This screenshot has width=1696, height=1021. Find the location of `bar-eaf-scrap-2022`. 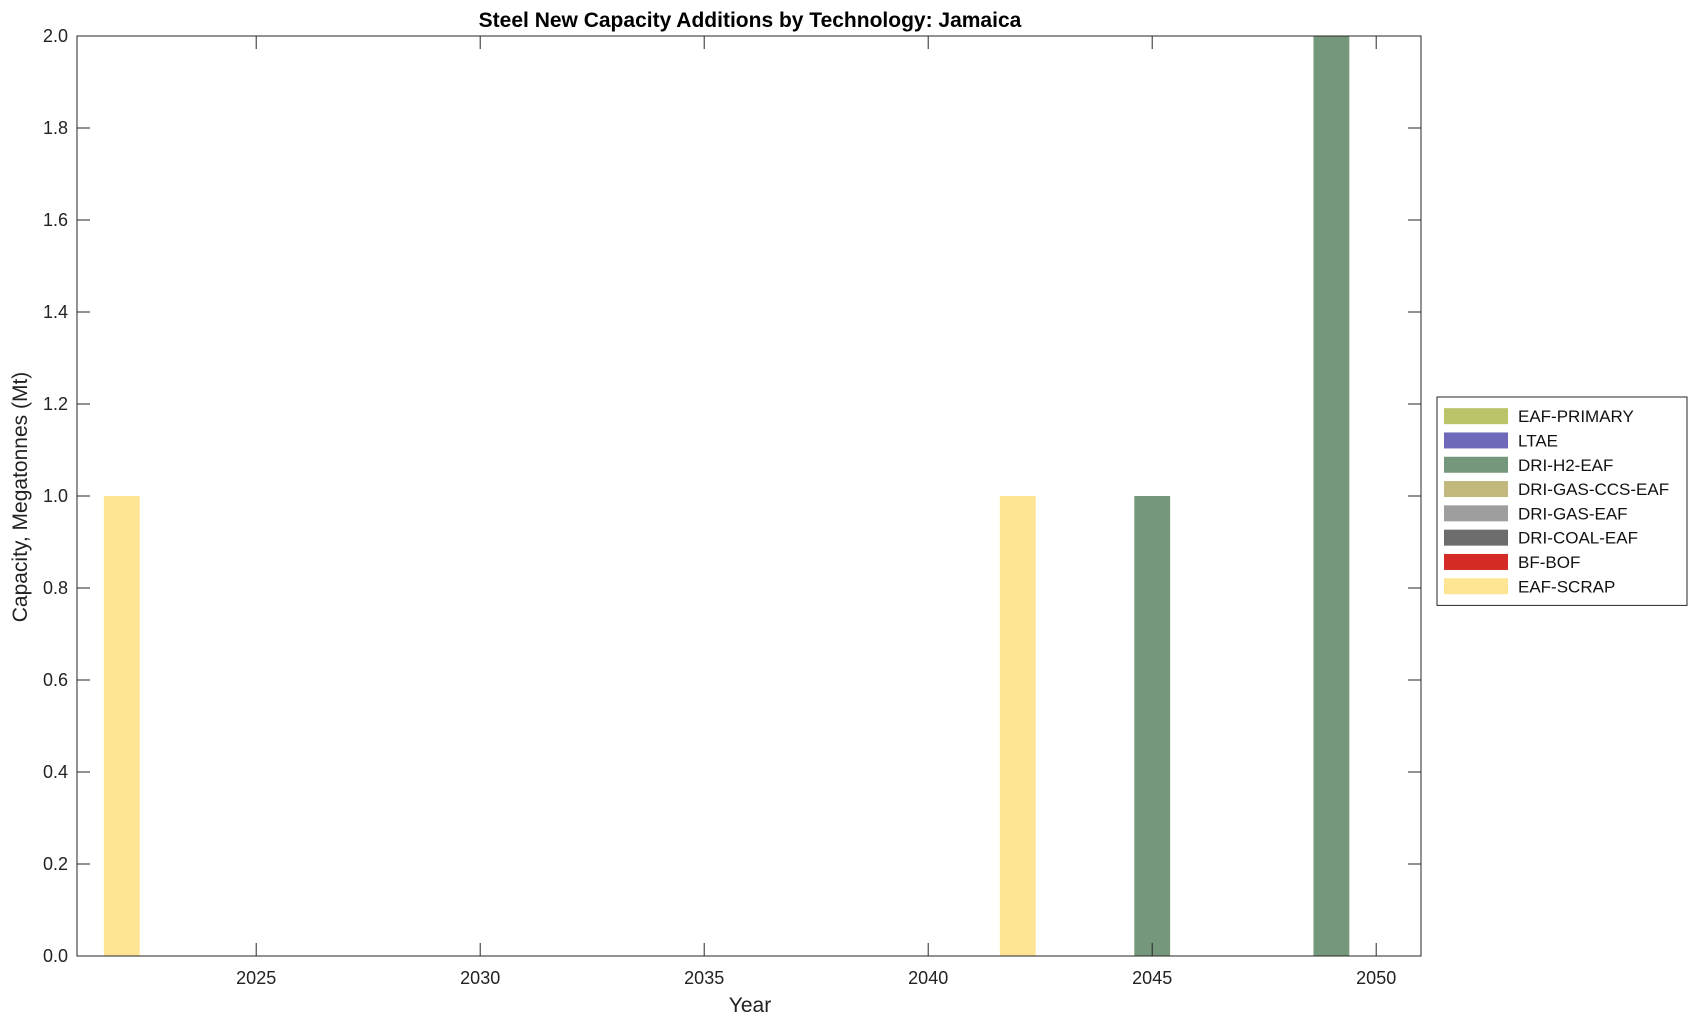

bar-eaf-scrap-2022 is located at coordinates (121, 726).